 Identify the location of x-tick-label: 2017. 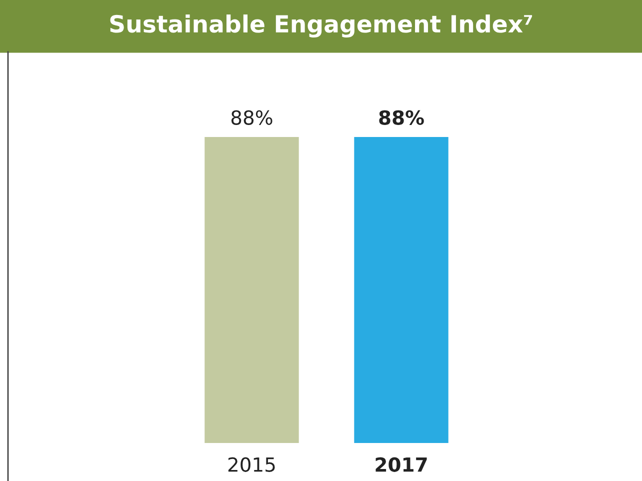
(401, 464).